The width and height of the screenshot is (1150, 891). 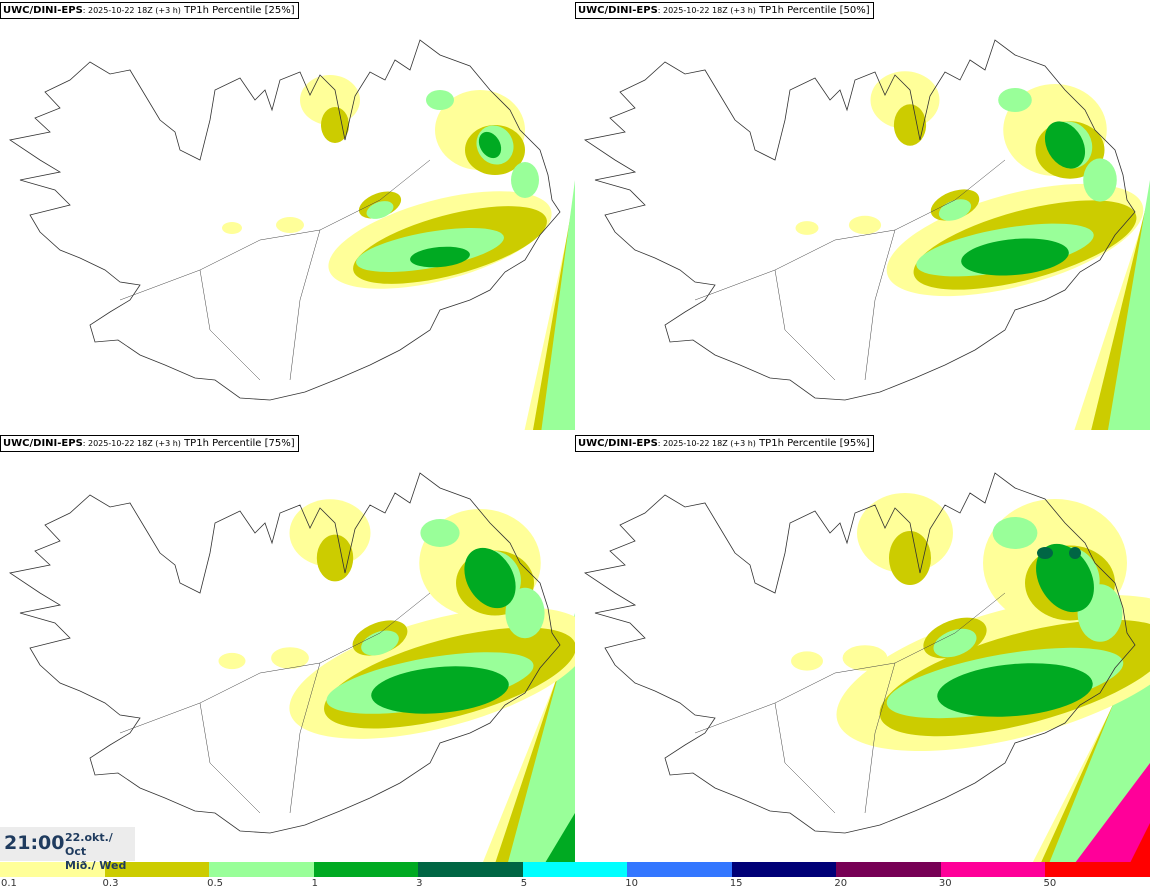 I want to click on scale-label: 1, so click(x=314, y=883).